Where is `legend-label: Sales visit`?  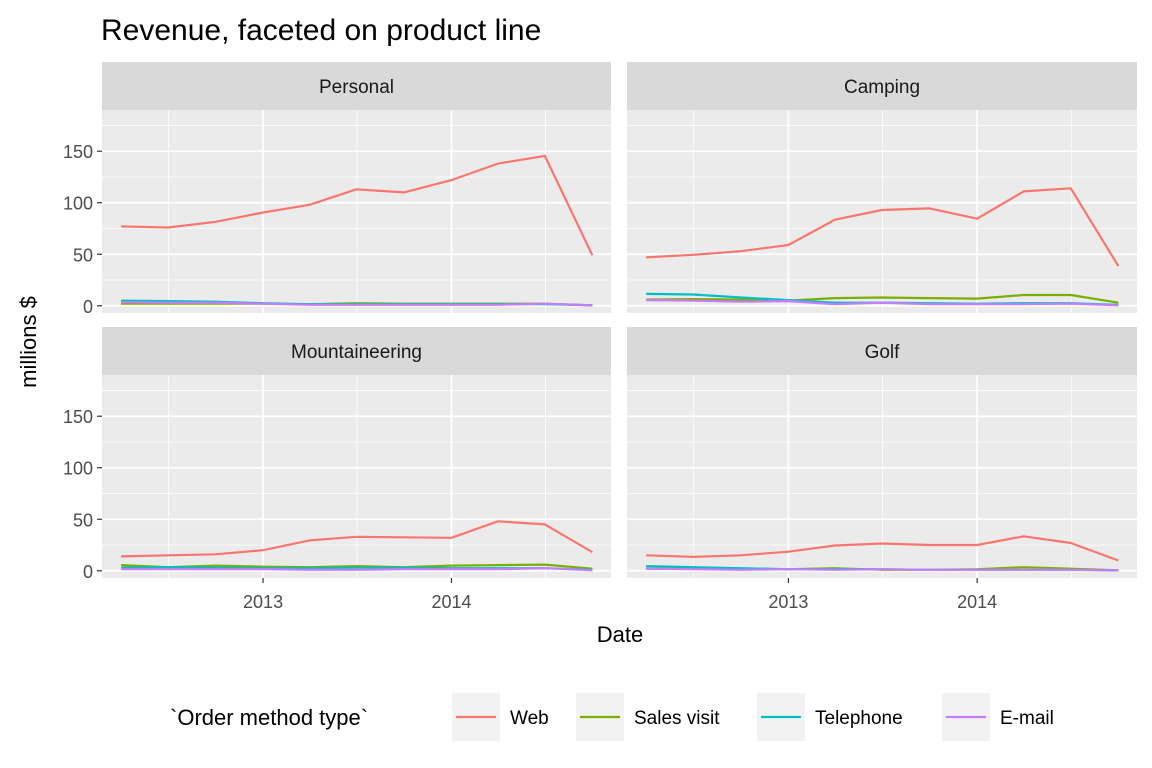 legend-label: Sales visit is located at coordinates (677, 718).